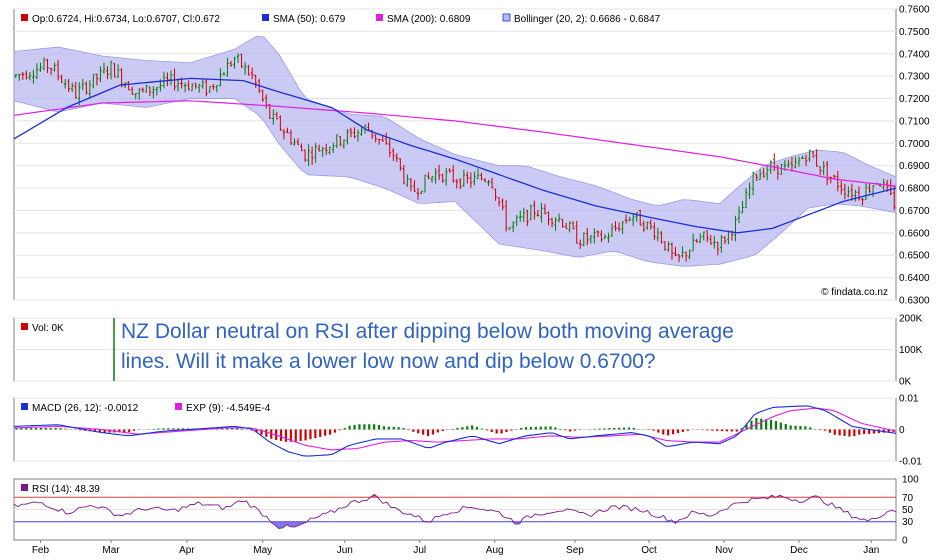 This screenshot has height=560, width=940. Describe the element at coordinates (649, 550) in the screenshot. I see `x-tick-label: Oct` at that location.